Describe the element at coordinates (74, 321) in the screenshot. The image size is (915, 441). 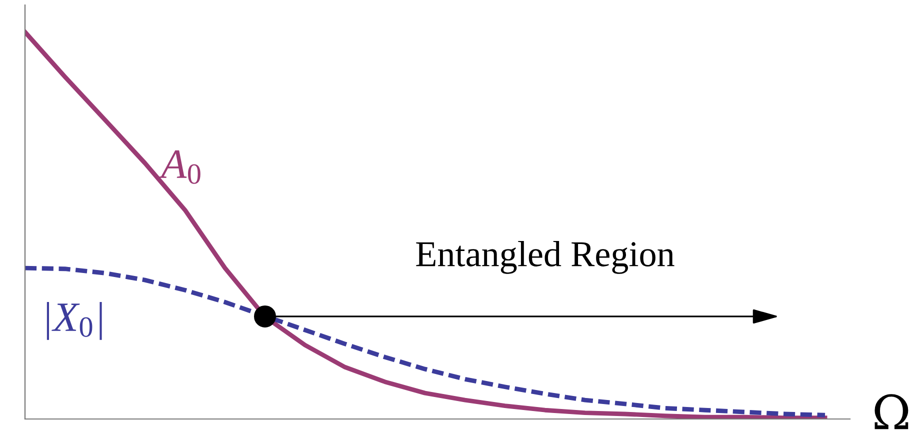
I see `series-label: |X$_{0}$|` at that location.